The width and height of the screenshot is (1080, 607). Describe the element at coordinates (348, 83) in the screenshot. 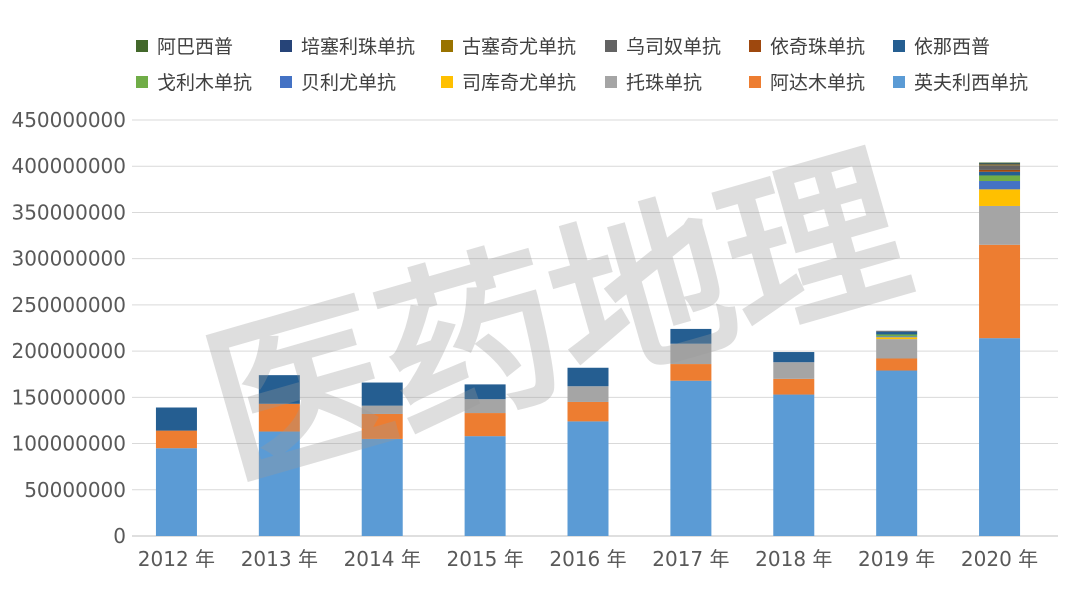

I see `legend-label: 贝利尤单抗` at that location.